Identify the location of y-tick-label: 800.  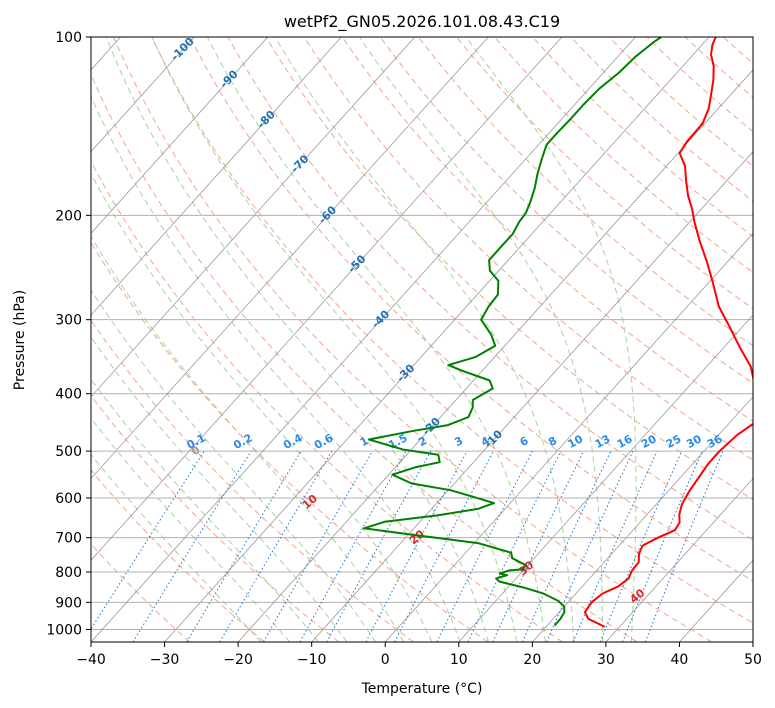
(68, 573).